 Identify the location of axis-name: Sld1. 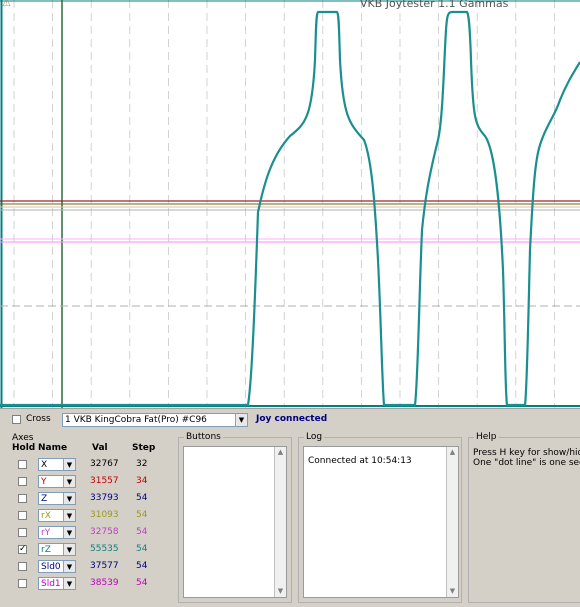
(51, 584).